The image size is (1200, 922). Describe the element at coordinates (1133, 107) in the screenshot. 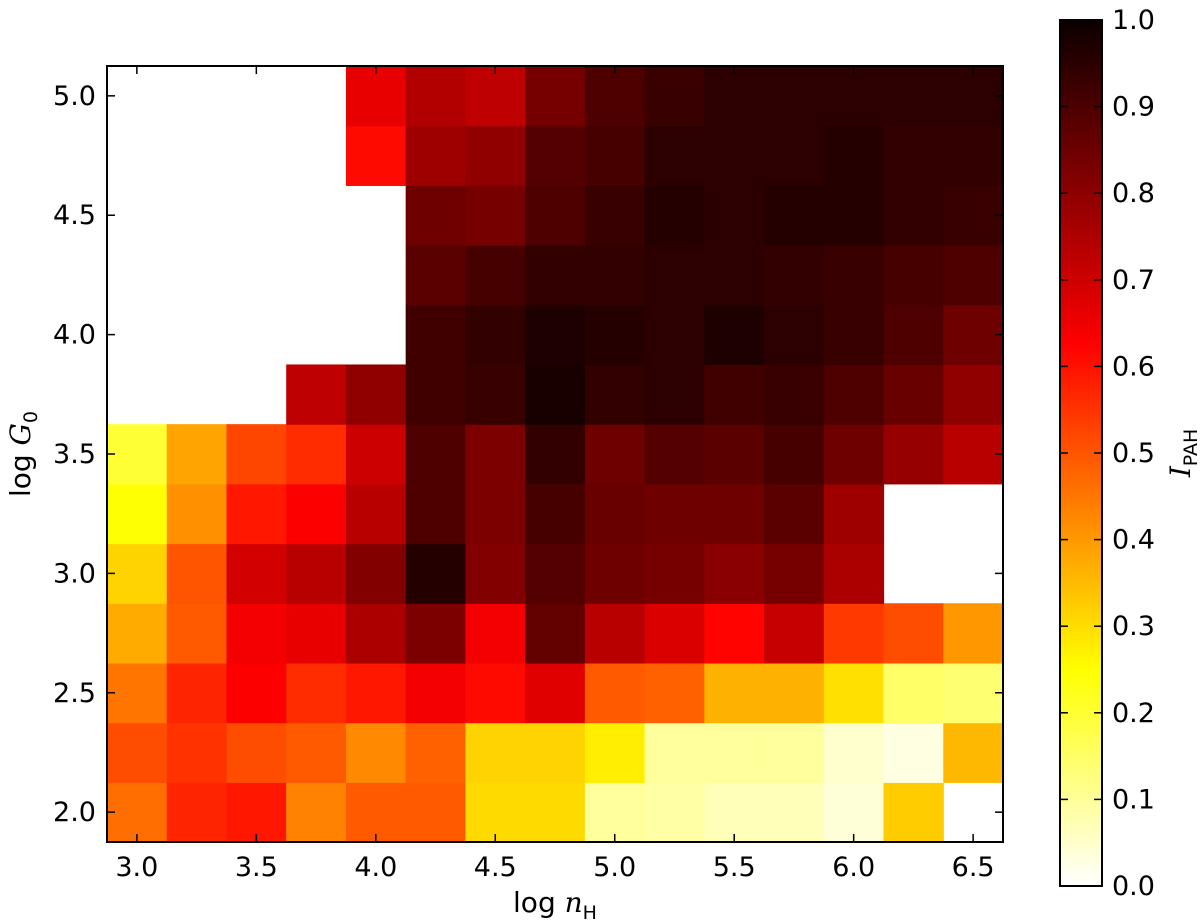

I see `colorbar-tick-label: 0.9` at that location.